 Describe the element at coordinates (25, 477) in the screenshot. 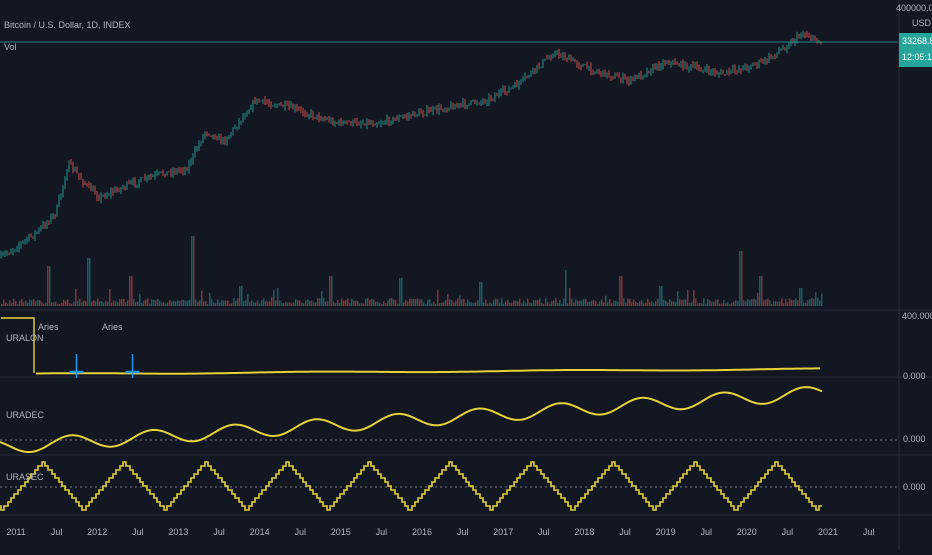

I see `urasec-label: URASEC` at that location.